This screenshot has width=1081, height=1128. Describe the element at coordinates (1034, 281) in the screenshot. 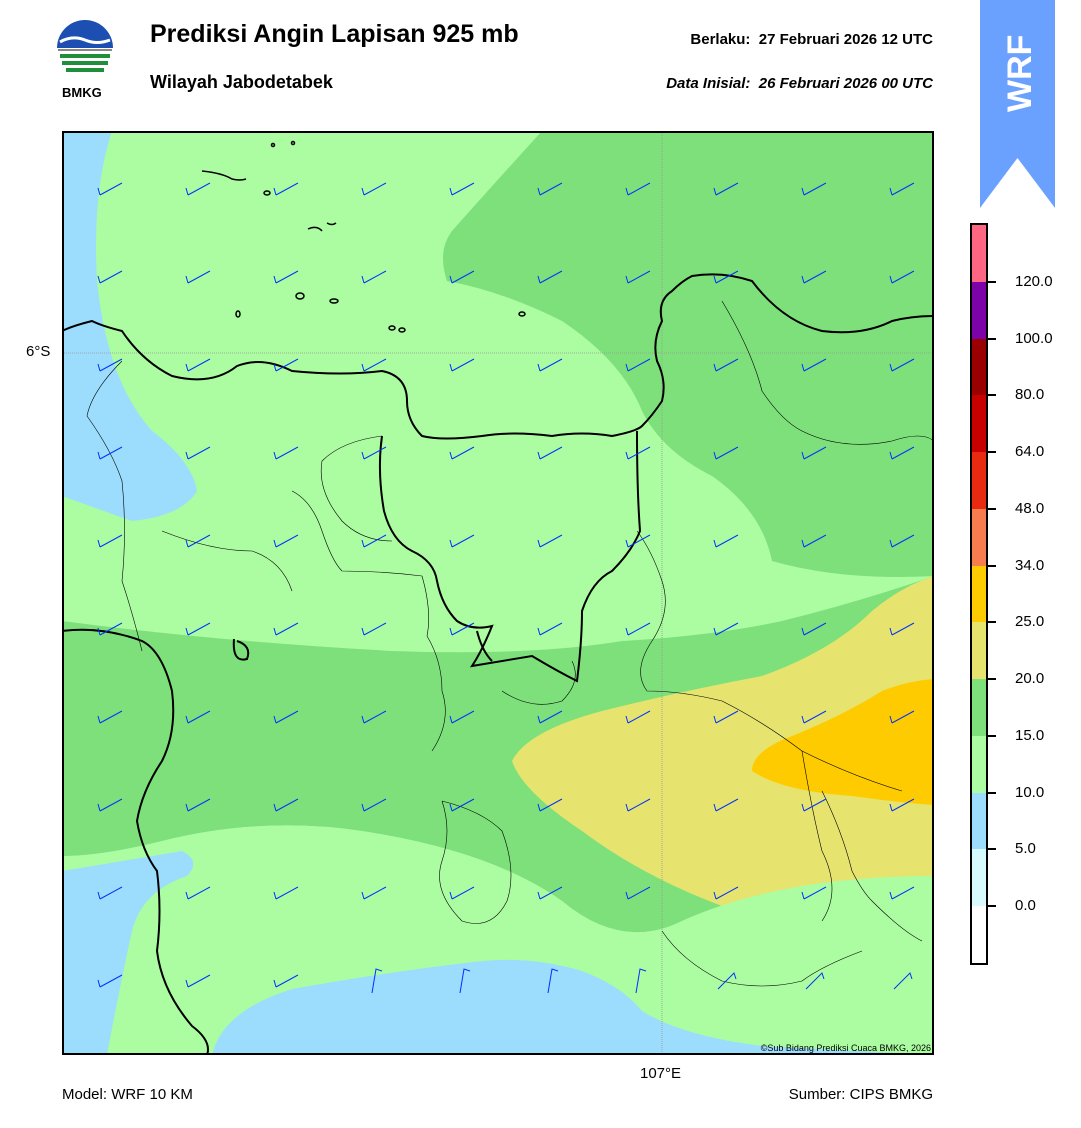

I see `colorbar-tick-label: 120.0` at that location.